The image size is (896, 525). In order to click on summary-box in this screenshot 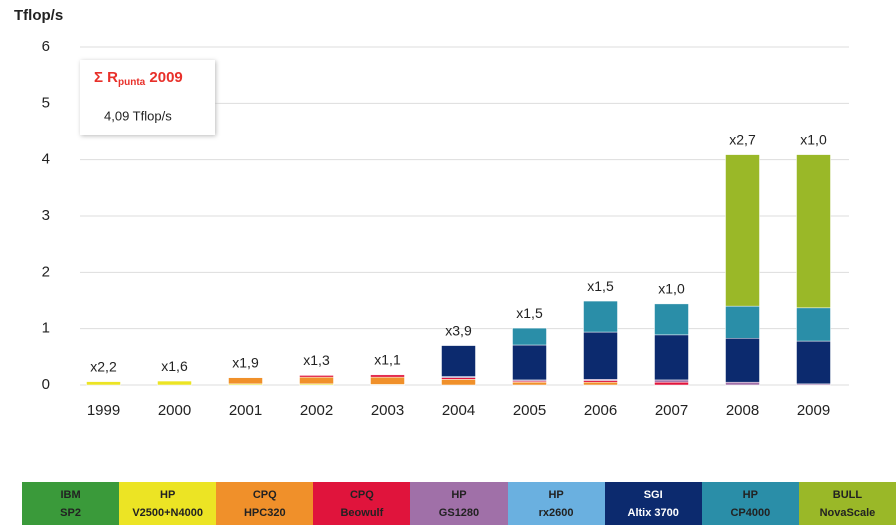, I will do `click(147, 97)`.